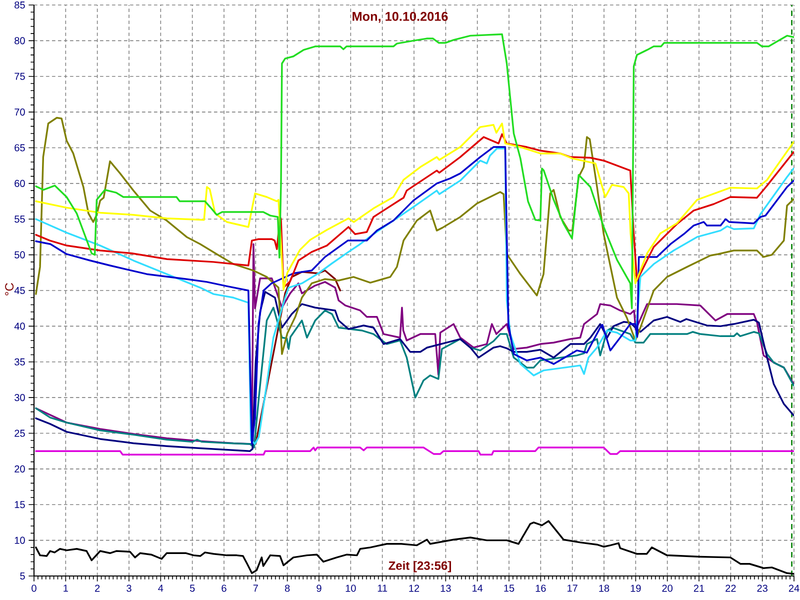 The width and height of the screenshot is (800, 600). I want to click on x-tick-label: 20, so click(667, 588).